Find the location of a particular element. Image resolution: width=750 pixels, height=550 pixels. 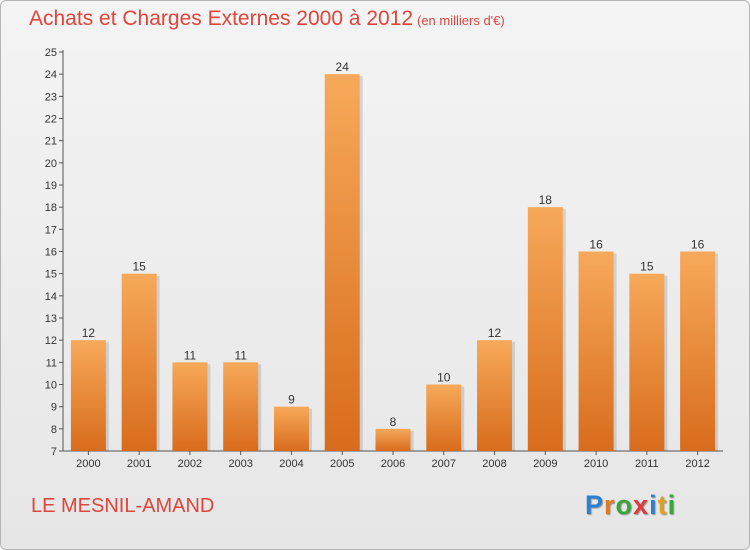

data-label: 9 is located at coordinates (291, 400).